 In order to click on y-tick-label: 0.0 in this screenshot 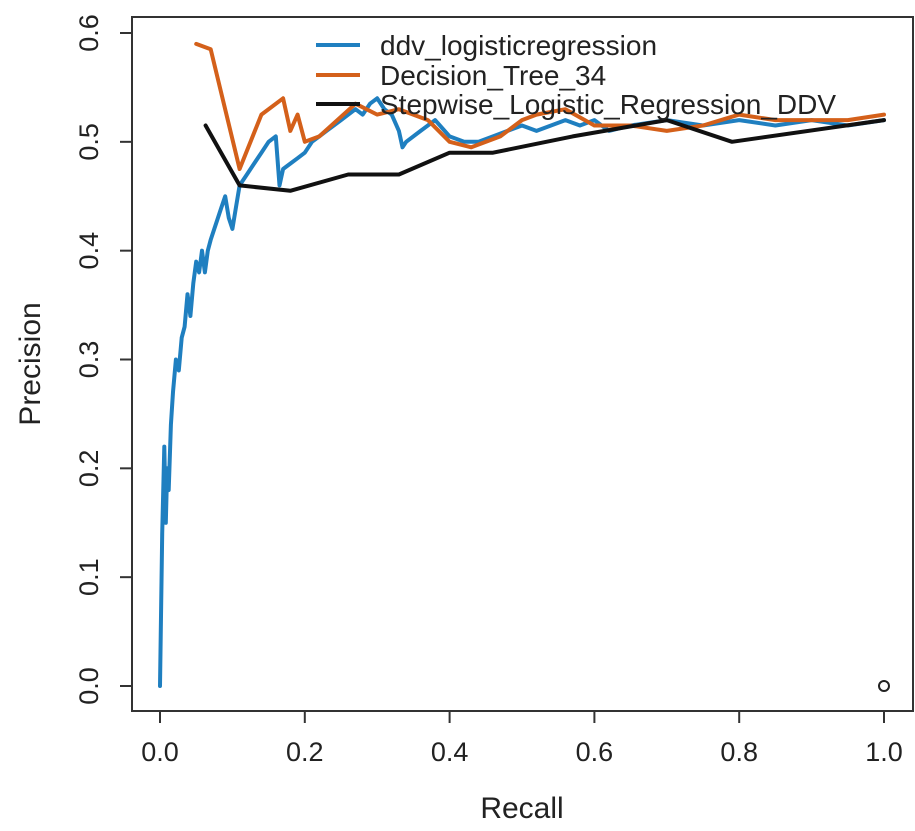, I will do `click(89, 686)`.